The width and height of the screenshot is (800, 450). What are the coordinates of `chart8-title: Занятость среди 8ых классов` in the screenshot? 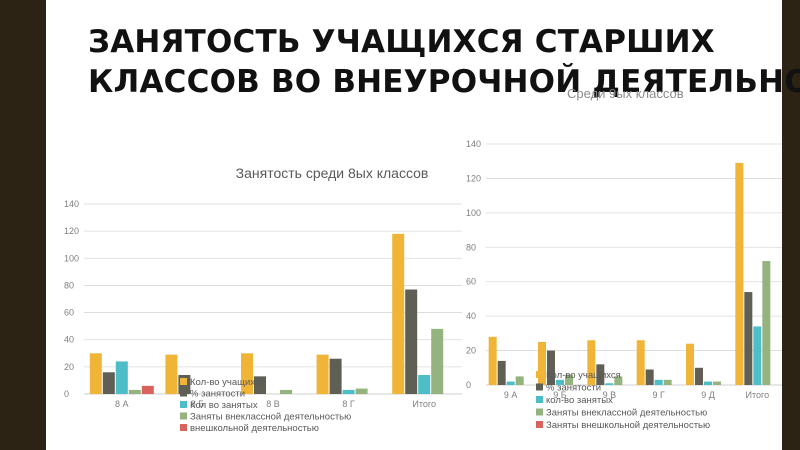 It's located at (332, 173).